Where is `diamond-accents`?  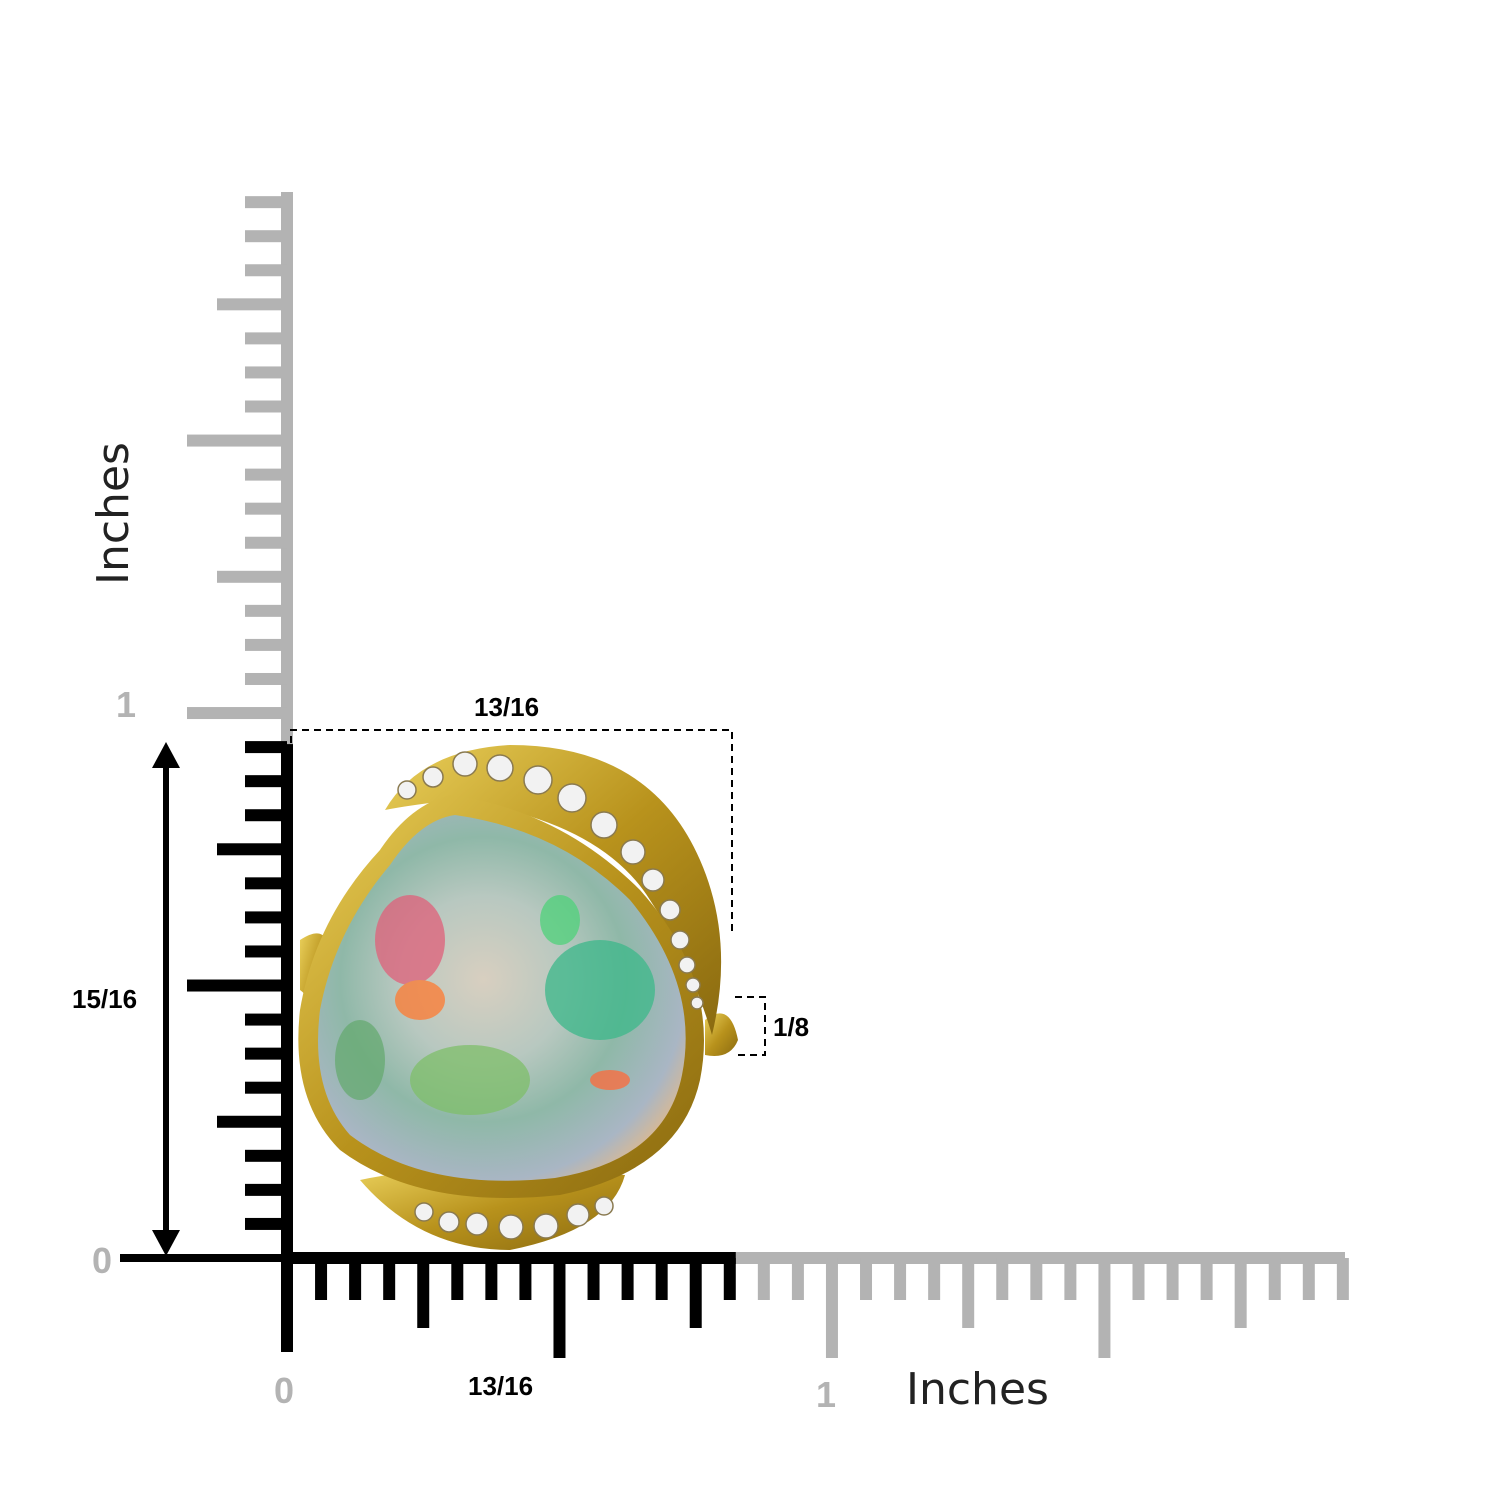
diamond-accents is located at coordinates (550, 995).